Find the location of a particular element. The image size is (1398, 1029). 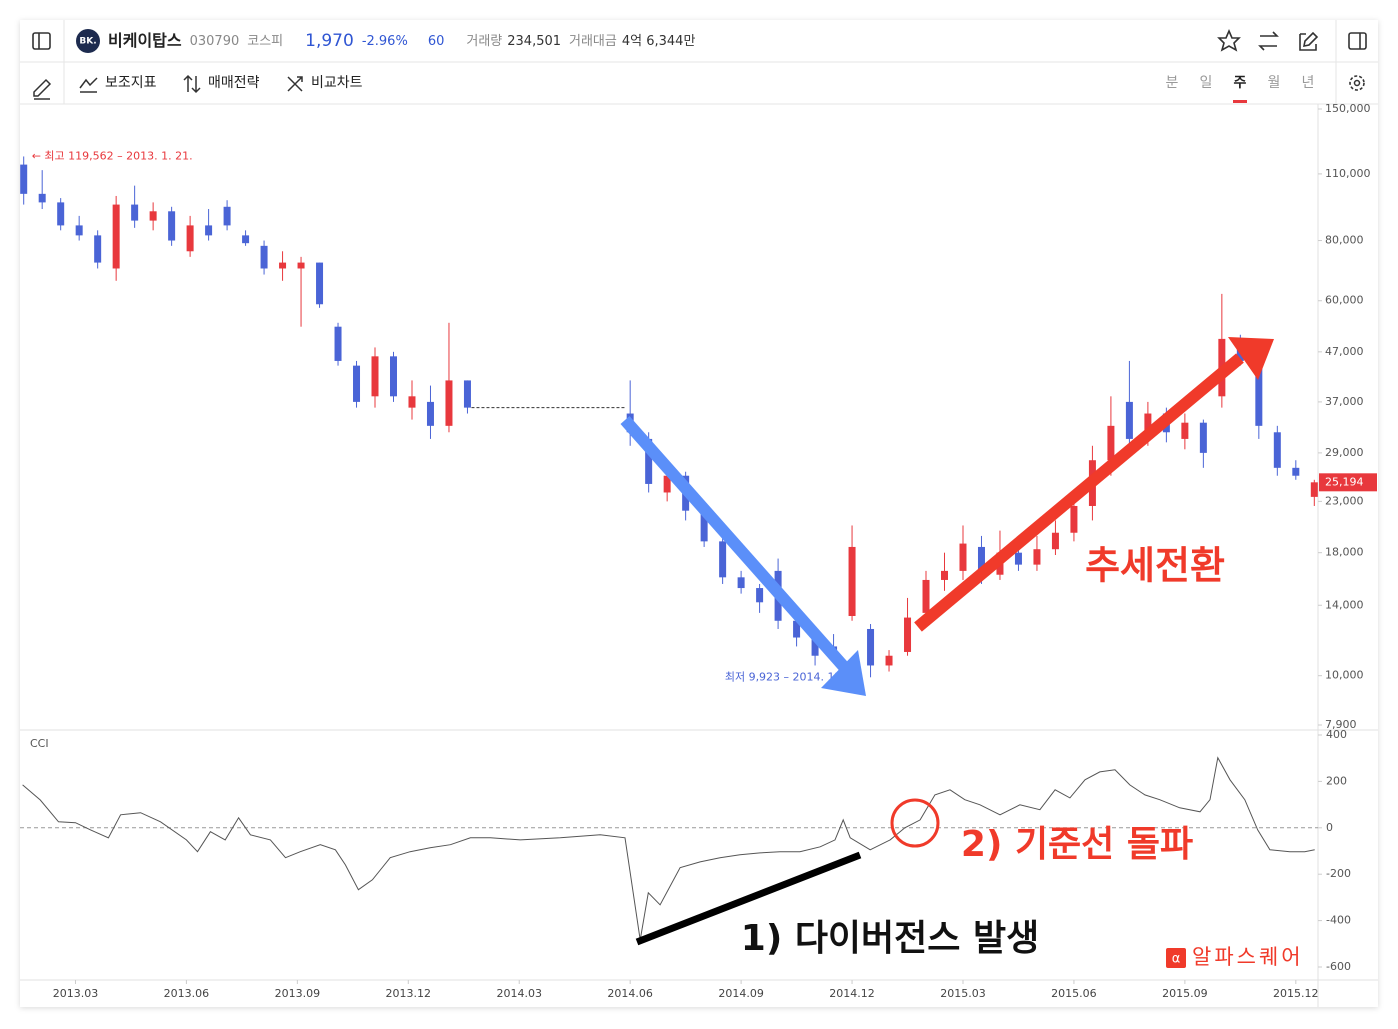

divergence-line is located at coordinates (748, 898).